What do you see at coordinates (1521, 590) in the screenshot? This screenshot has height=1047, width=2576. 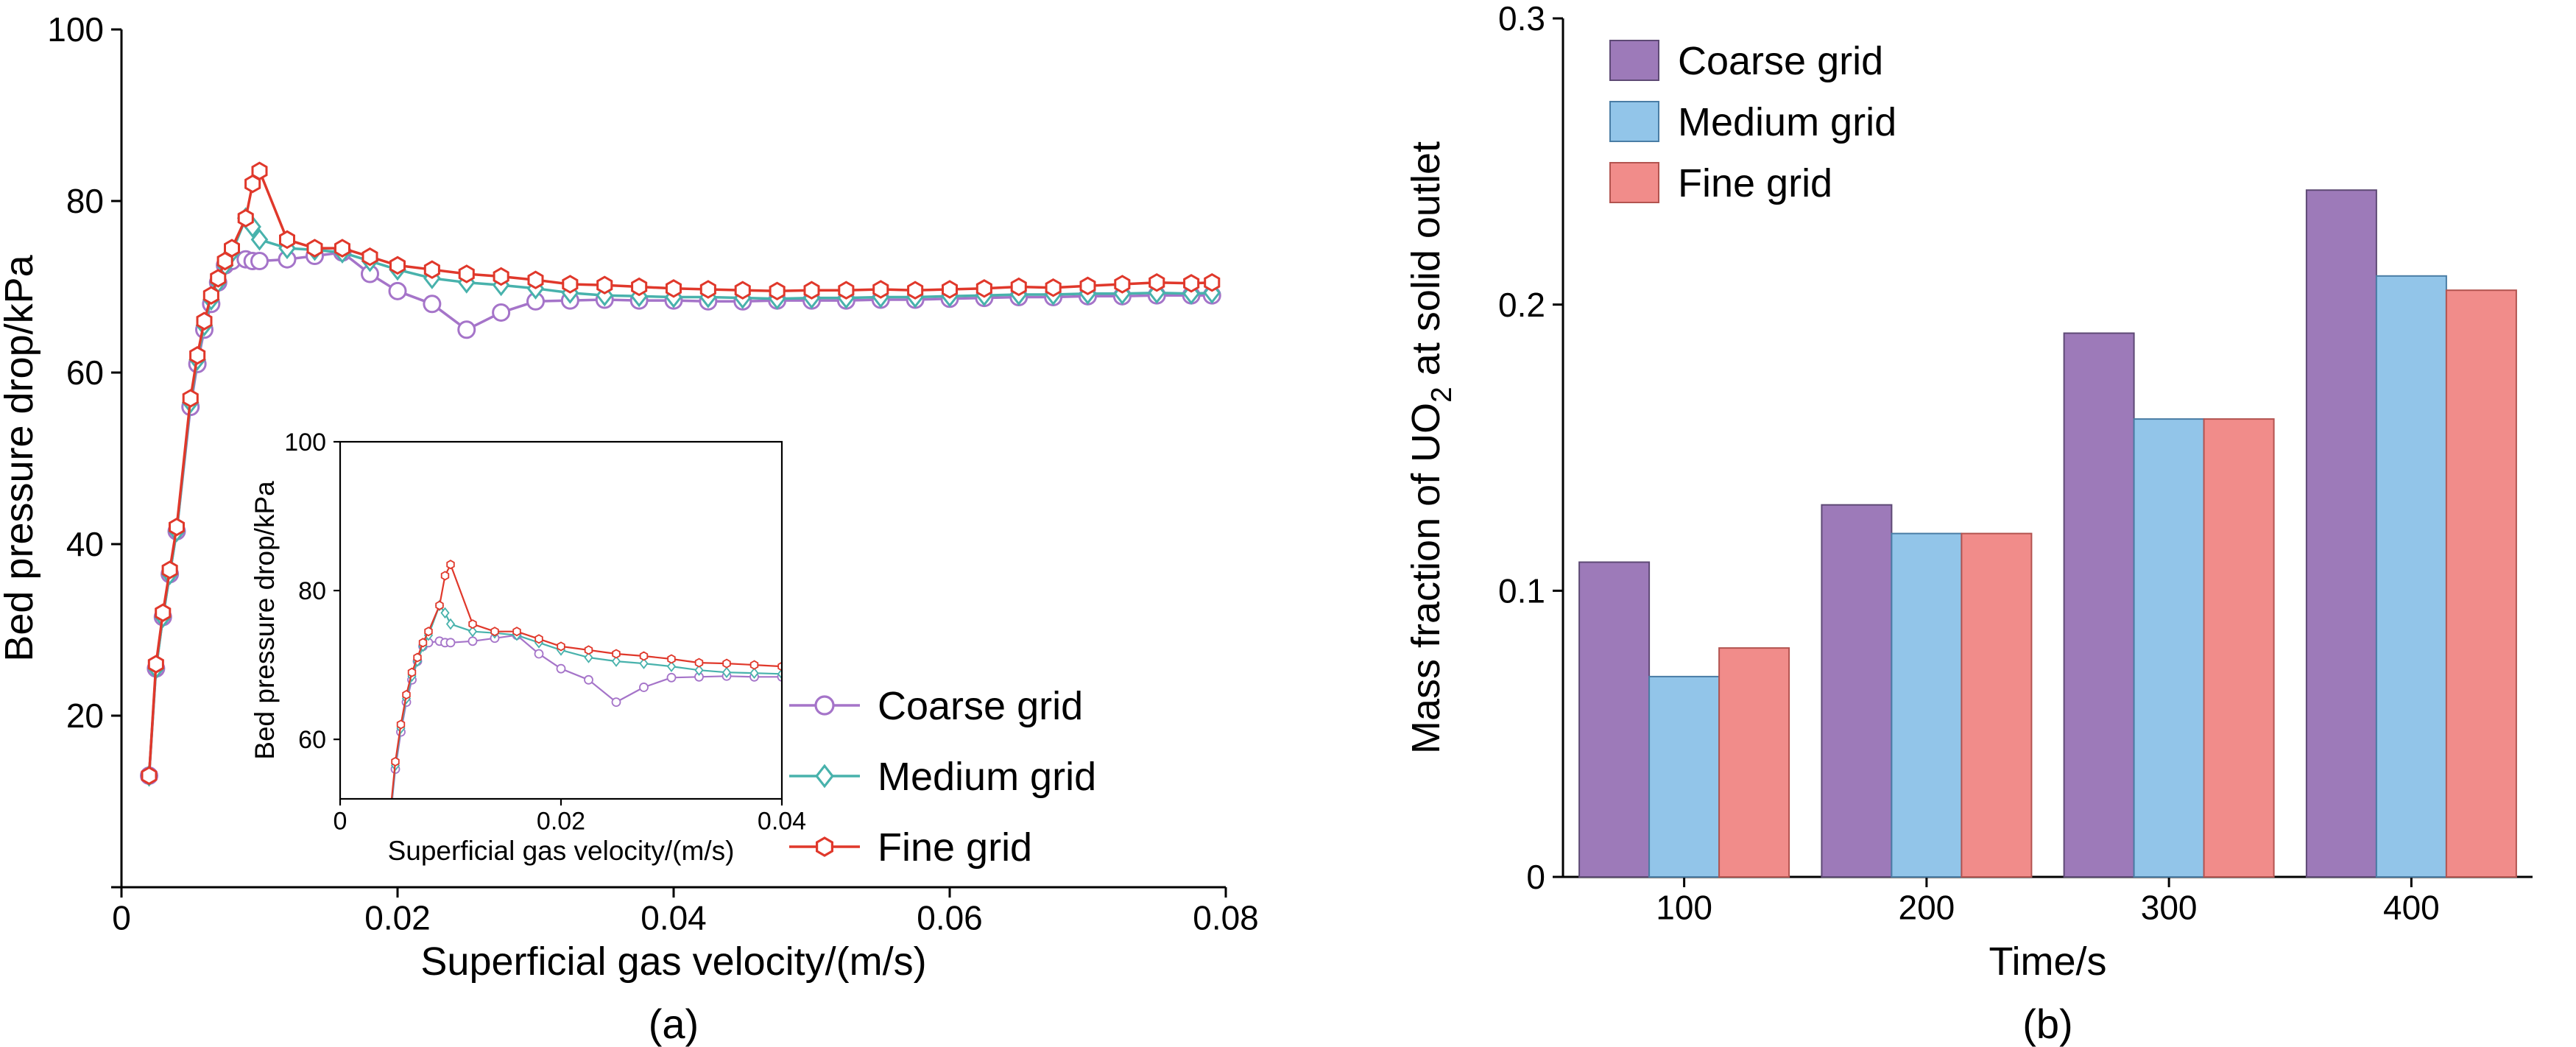 I see `y-tick-label: 0.1` at bounding box center [1521, 590].